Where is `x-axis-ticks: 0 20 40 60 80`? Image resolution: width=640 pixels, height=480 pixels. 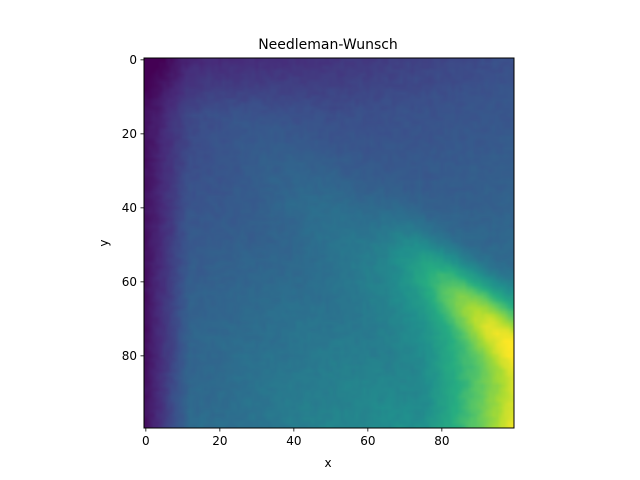 x-axis-ticks: 0 20 40 60 80 is located at coordinates (295, 438).